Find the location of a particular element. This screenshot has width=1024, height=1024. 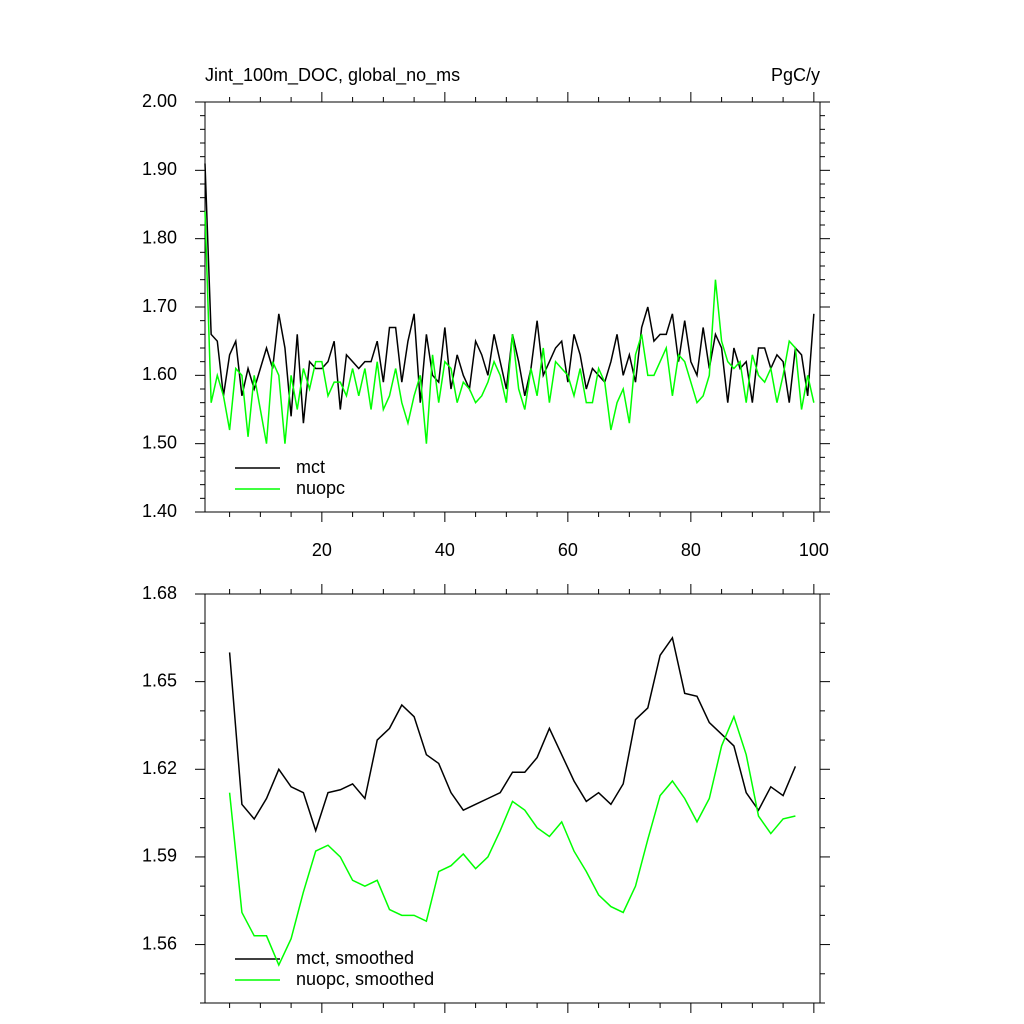

y-tick-label: 1.70 is located at coordinates (159, 306).